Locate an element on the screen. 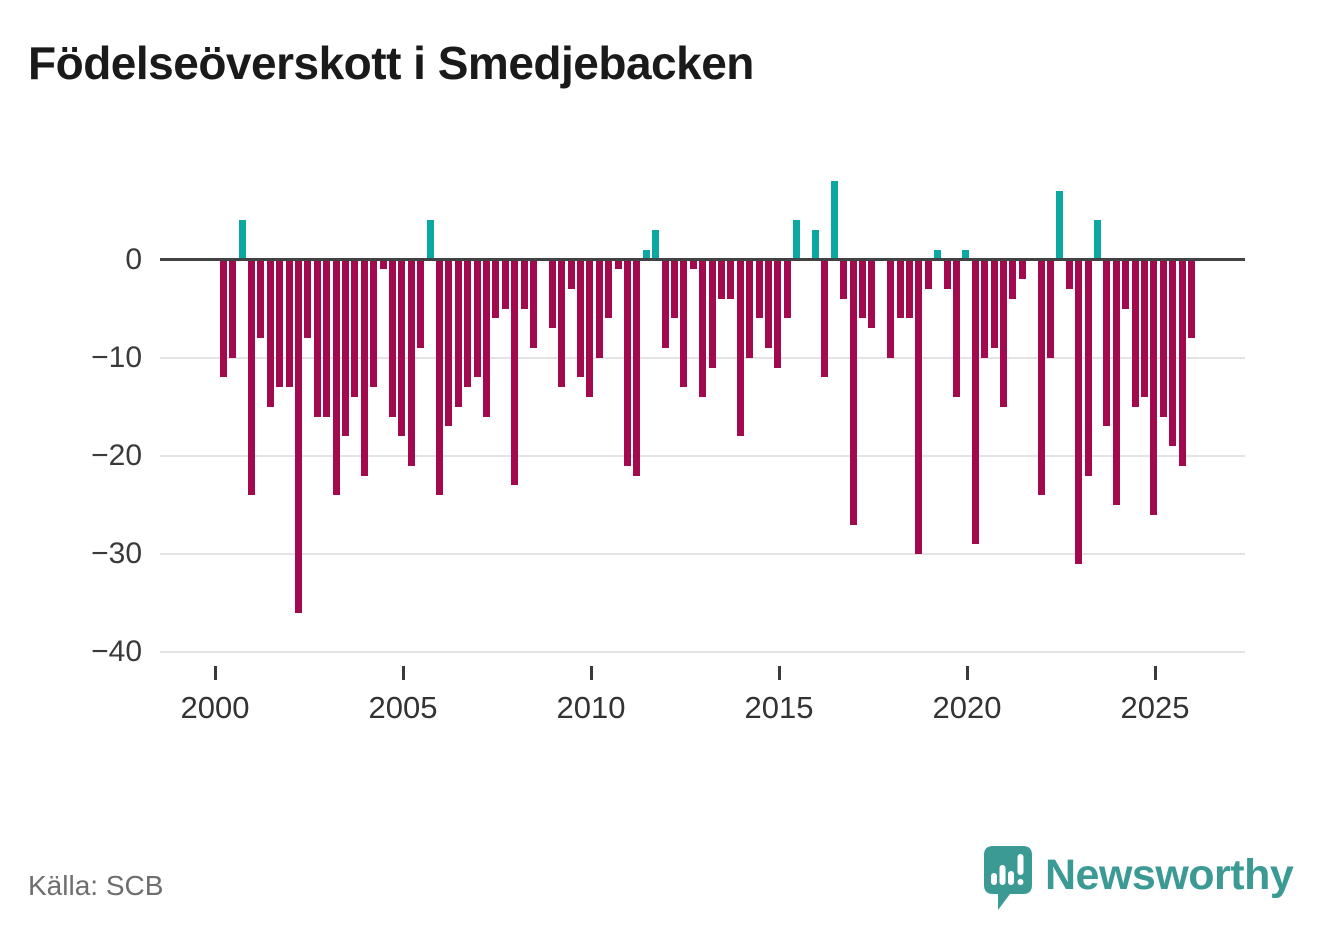 The image size is (1322, 939). bar-2005-Q3 is located at coordinates (430, 240).